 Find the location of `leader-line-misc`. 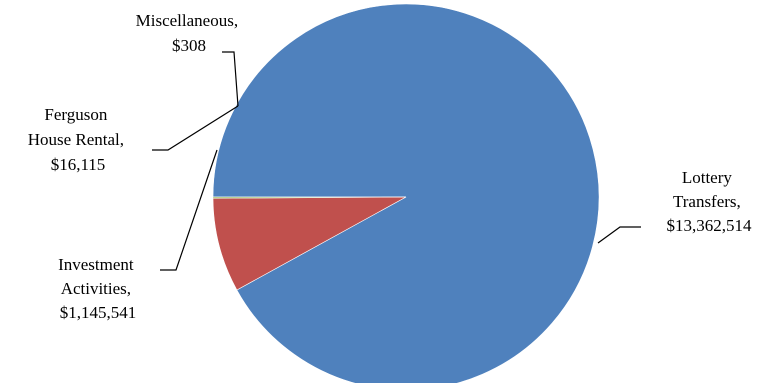

leader-line-misc is located at coordinates (230, 79).